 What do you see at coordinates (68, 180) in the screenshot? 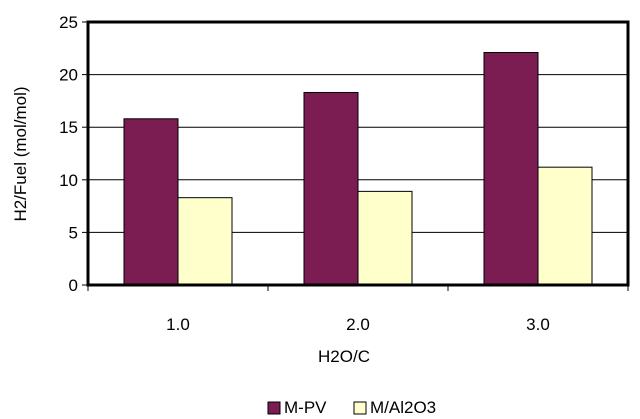
I see `y-tick-label: 10` at bounding box center [68, 180].